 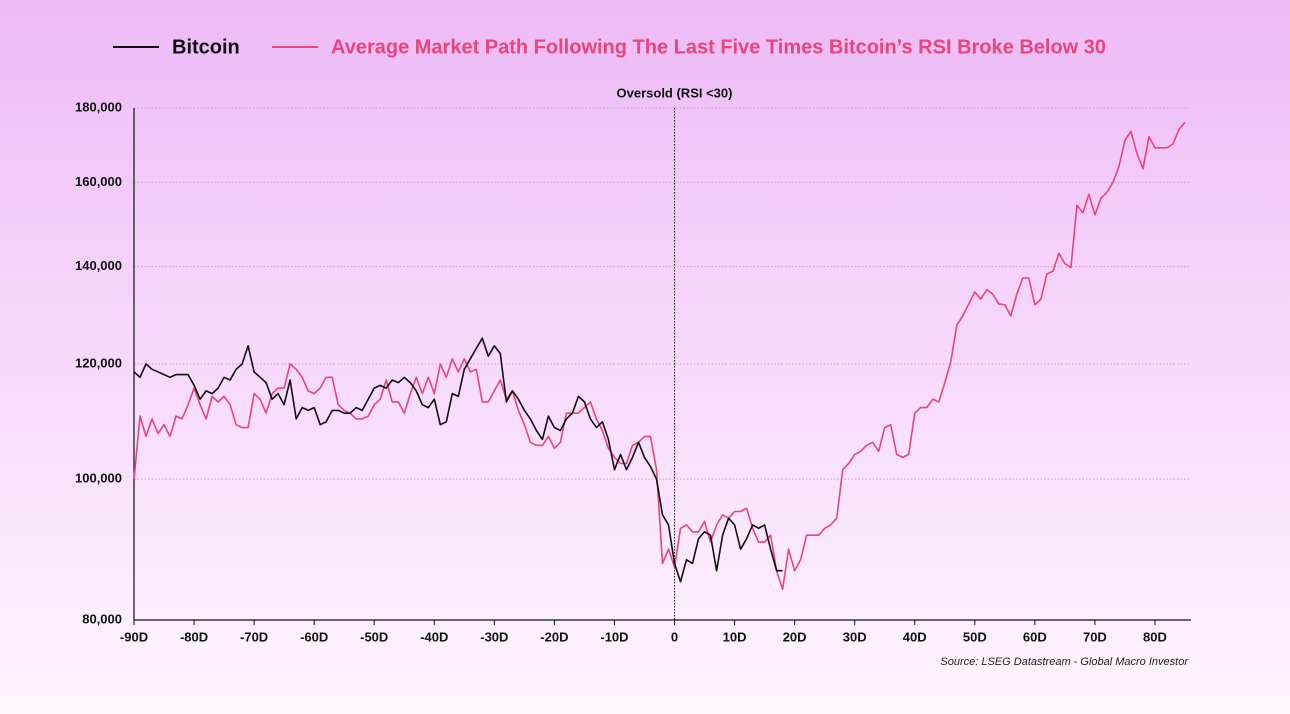 I want to click on y-tick-label: 180,000, so click(x=98, y=106).